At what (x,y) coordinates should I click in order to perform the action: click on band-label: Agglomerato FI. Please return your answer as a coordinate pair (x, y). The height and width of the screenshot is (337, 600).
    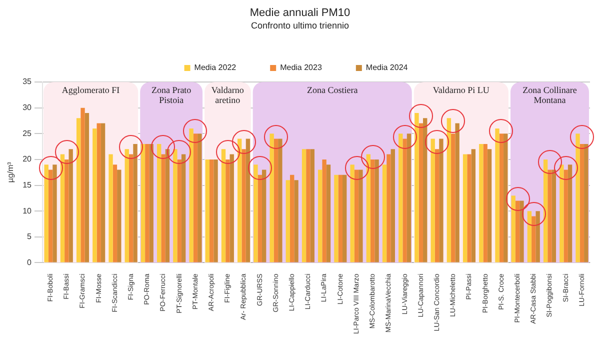
    Looking at the image, I should click on (91, 89).